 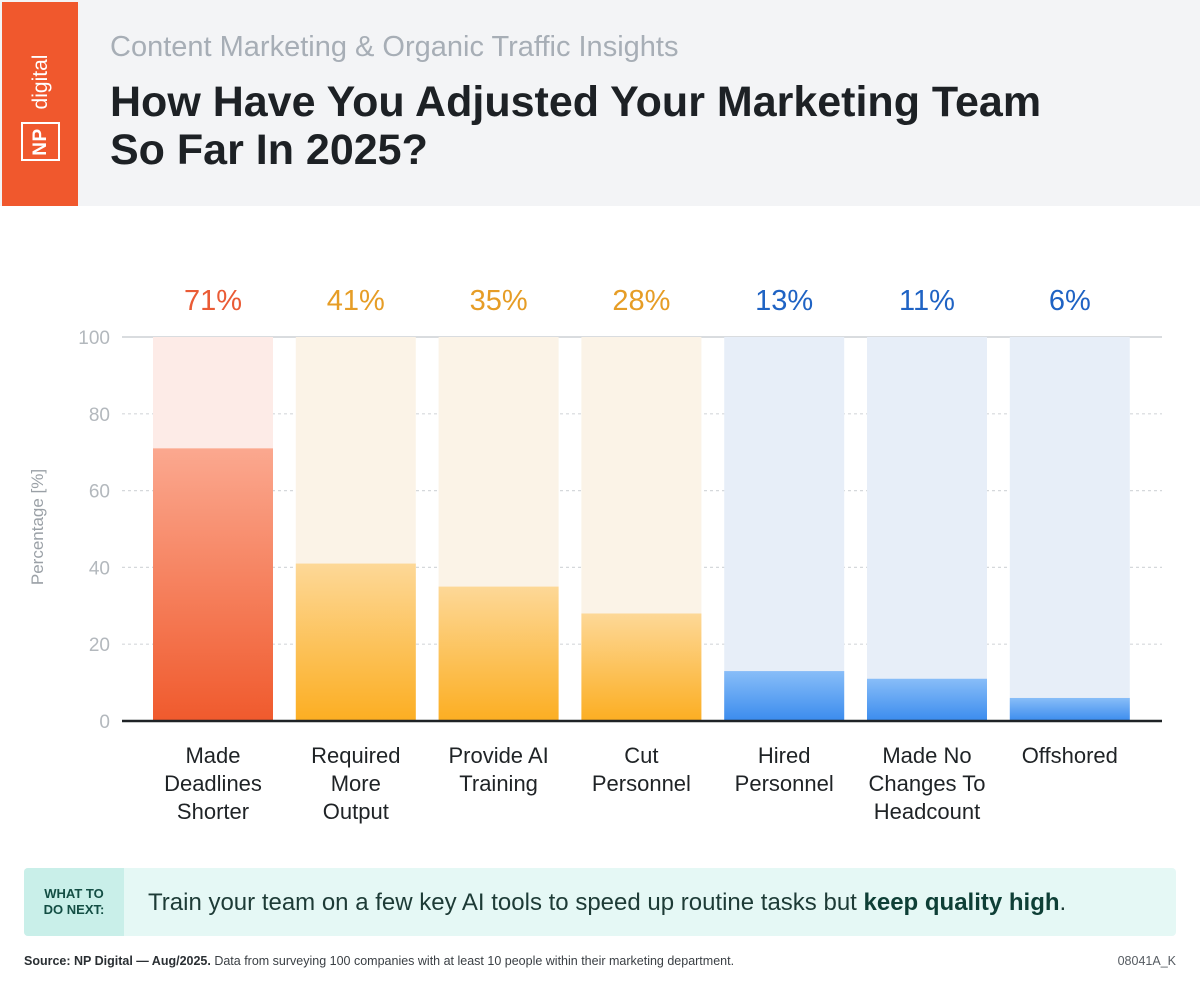 I want to click on brand-logo: NP digital, so click(x=40, y=104).